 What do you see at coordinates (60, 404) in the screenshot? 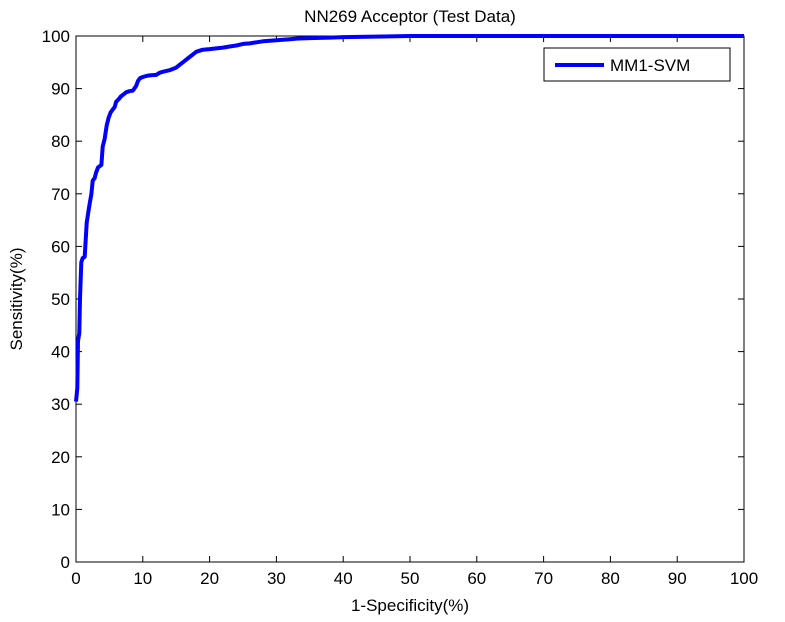
I see `y-tick-label-3: 30` at bounding box center [60, 404].